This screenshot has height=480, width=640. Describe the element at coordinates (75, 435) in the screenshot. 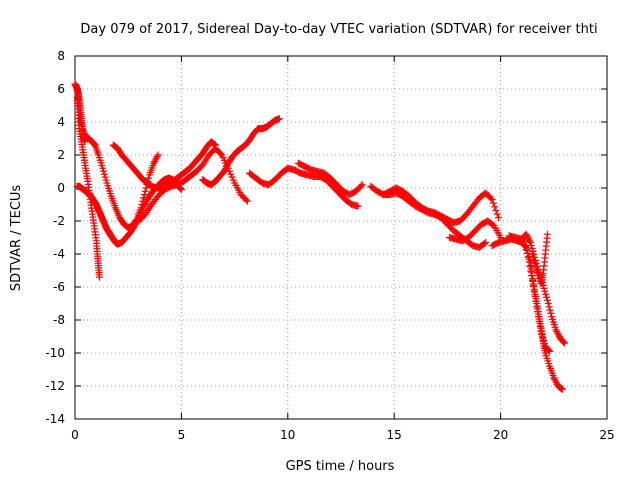

I see `x-tick-label: 0` at that location.